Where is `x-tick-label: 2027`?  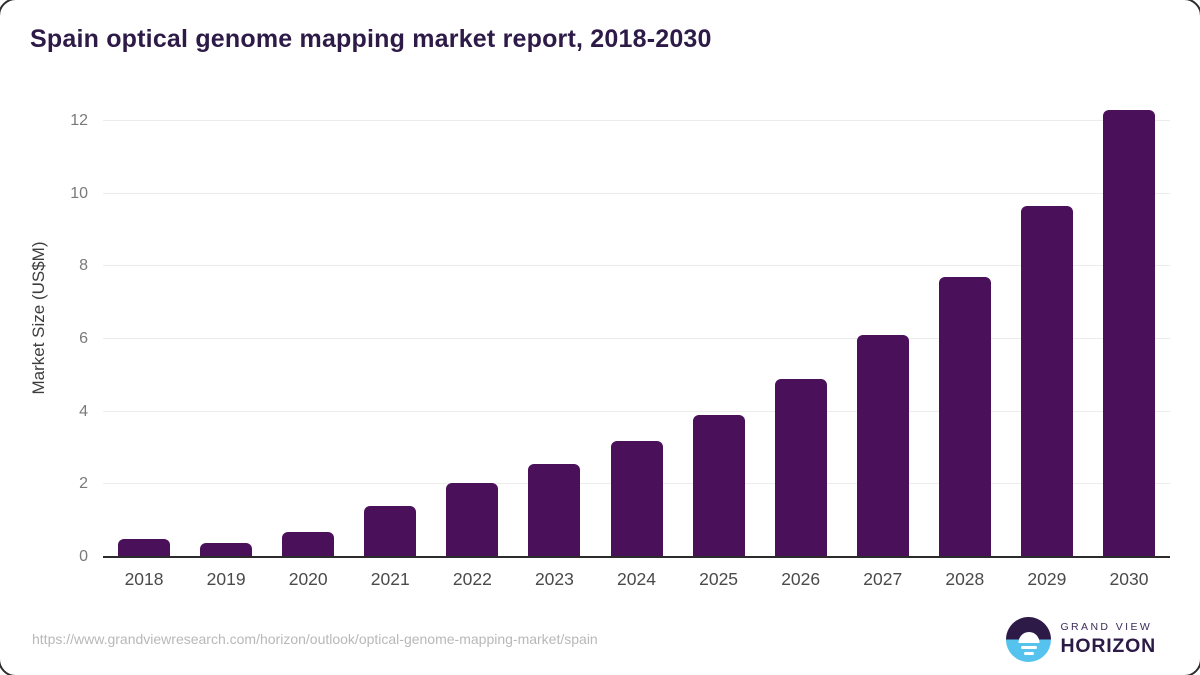 x-tick-label: 2027 is located at coordinates (883, 579).